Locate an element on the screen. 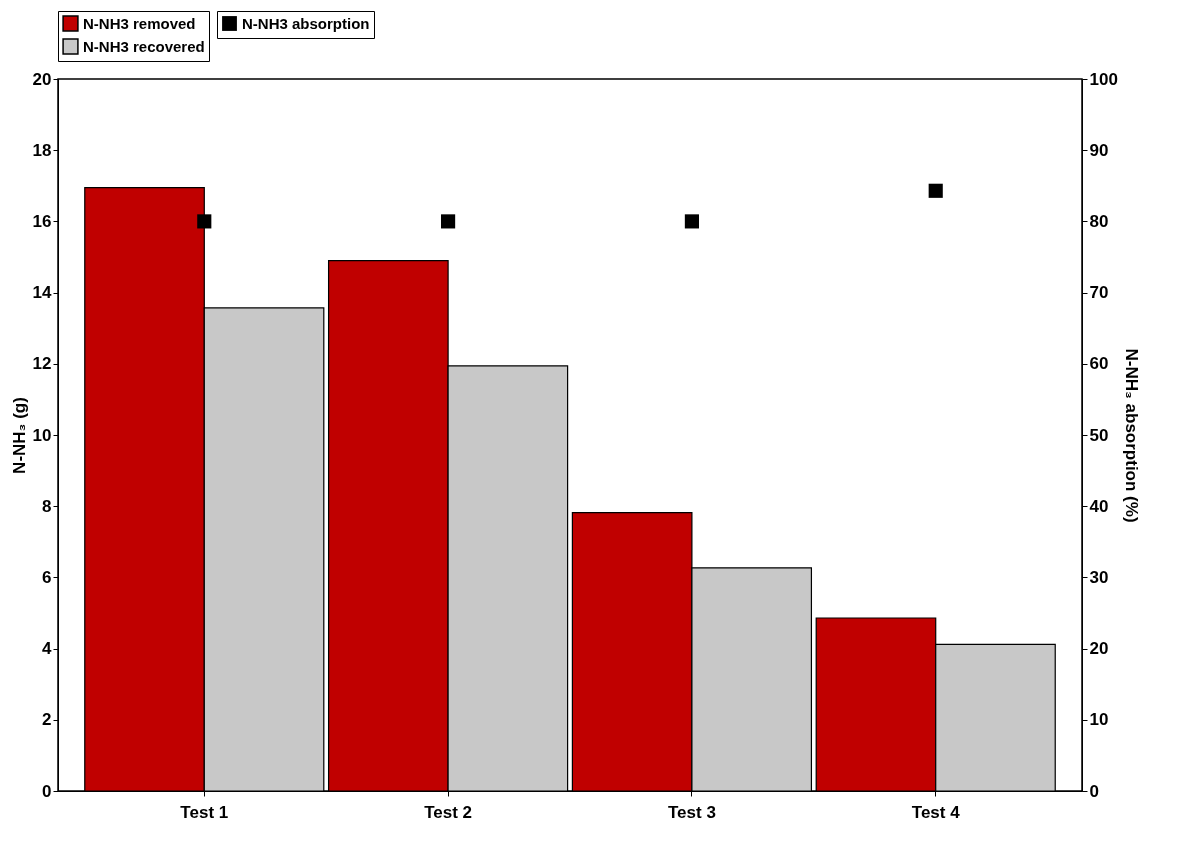 Image resolution: width=1186 pixels, height=848 pixels. y-tick-label: 16 is located at coordinates (42, 221).